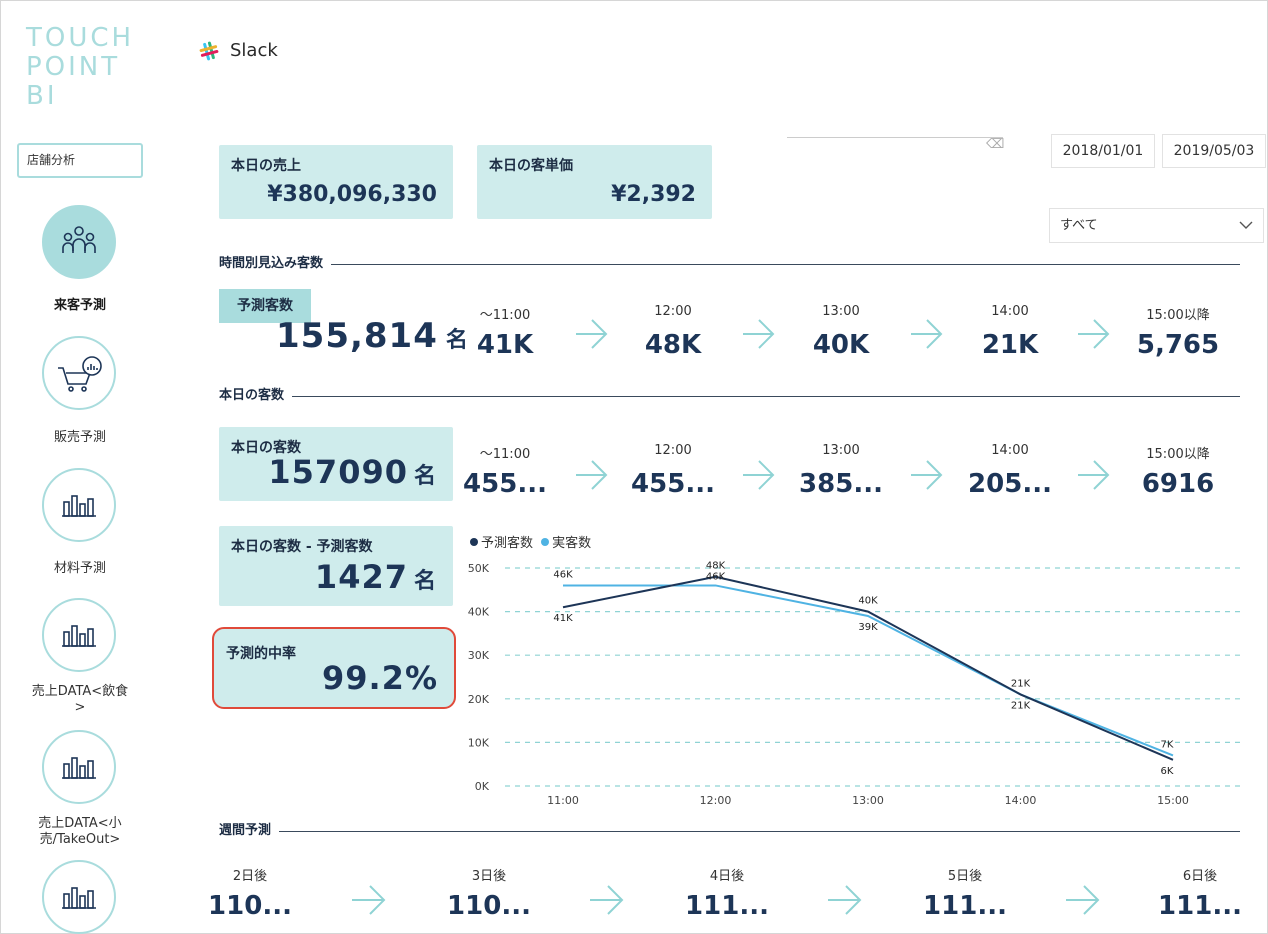  What do you see at coordinates (653, 194) in the screenshot?
I see `unit-price-value: ¥2,392` at bounding box center [653, 194].